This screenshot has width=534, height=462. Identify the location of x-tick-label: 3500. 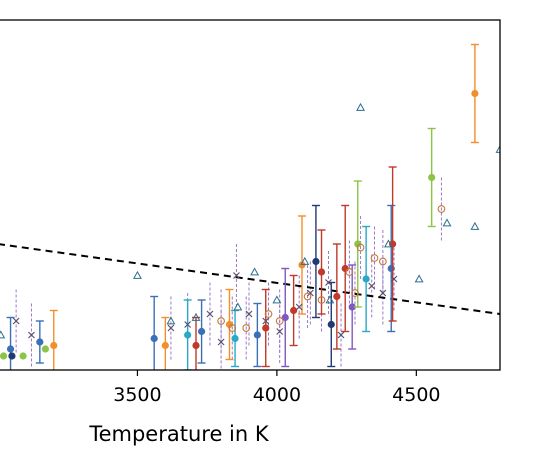
(137, 395).